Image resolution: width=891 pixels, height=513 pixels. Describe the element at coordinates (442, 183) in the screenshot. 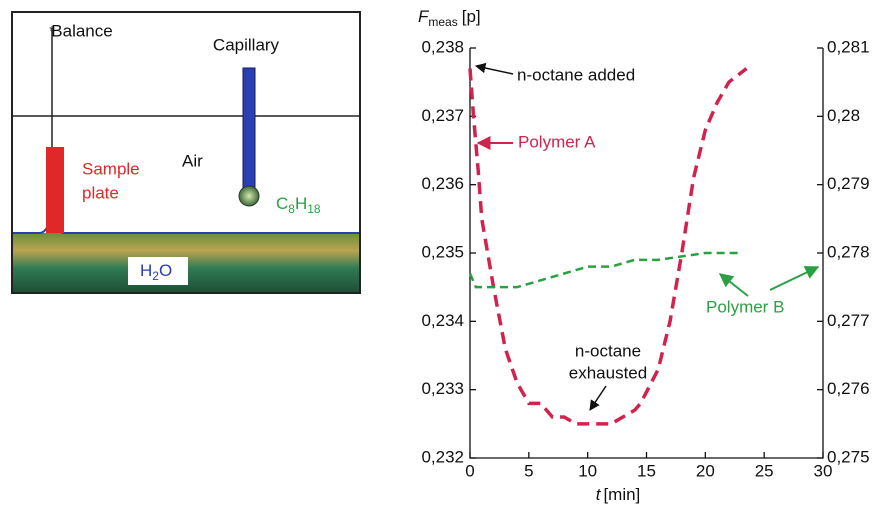

I see `y-tick-label: 0,236` at that location.